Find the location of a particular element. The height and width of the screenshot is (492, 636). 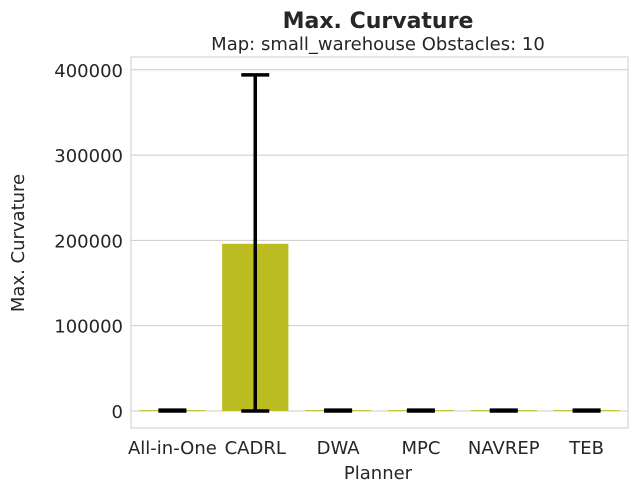

y-axis-label: Max. Curvature is located at coordinates (18, 243).